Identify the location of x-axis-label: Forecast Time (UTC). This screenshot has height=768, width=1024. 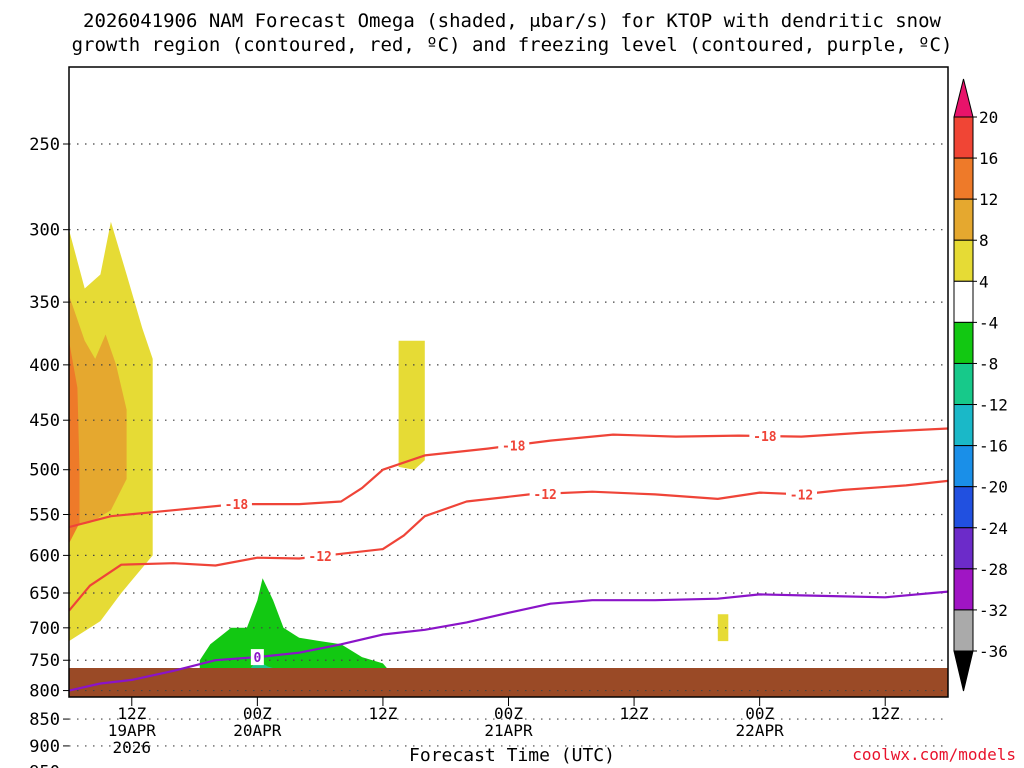
(512, 755).